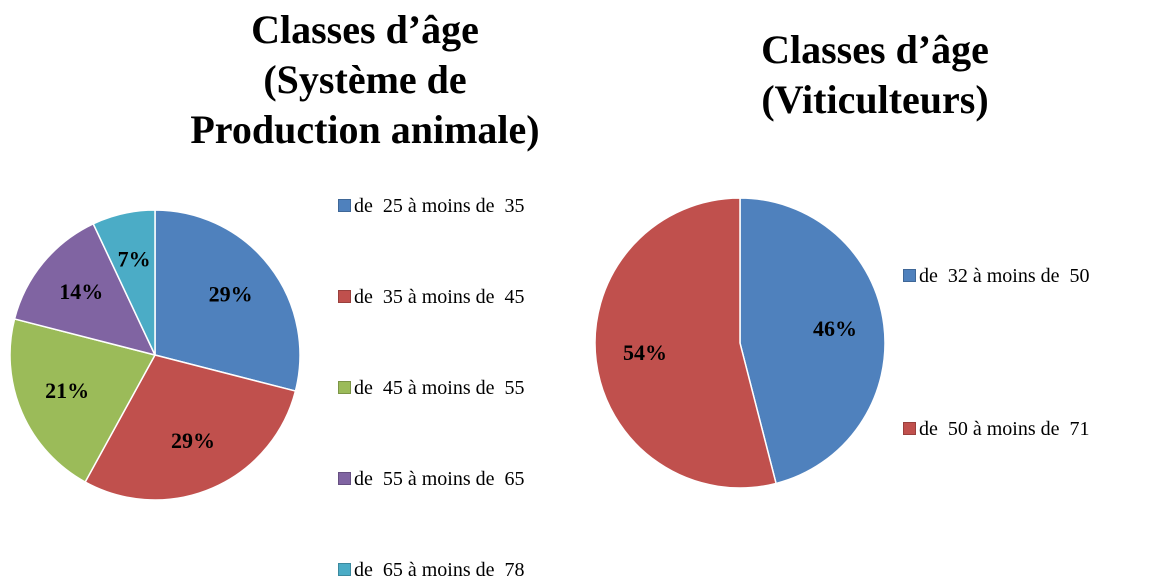 Image resolution: width=1157 pixels, height=578 pixels. Describe the element at coordinates (439, 479) in the screenshot. I see `legend-label: de 55 à moins de 65` at that location.